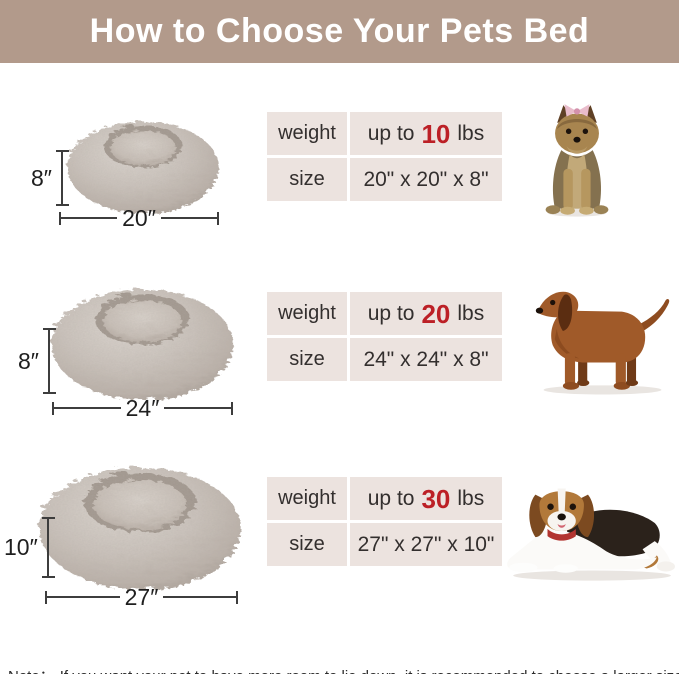 The height and width of the screenshot is (674, 679). I want to click on large-spec-table: weight up to 30 lbs size 27" x 27" x 10", so click(384, 521).